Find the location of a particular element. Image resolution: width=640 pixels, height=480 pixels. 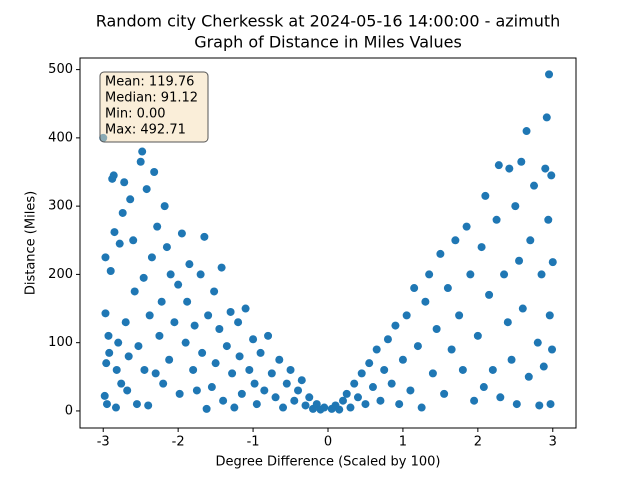

stats-text: Median: 91.12 is located at coordinates (151, 98).